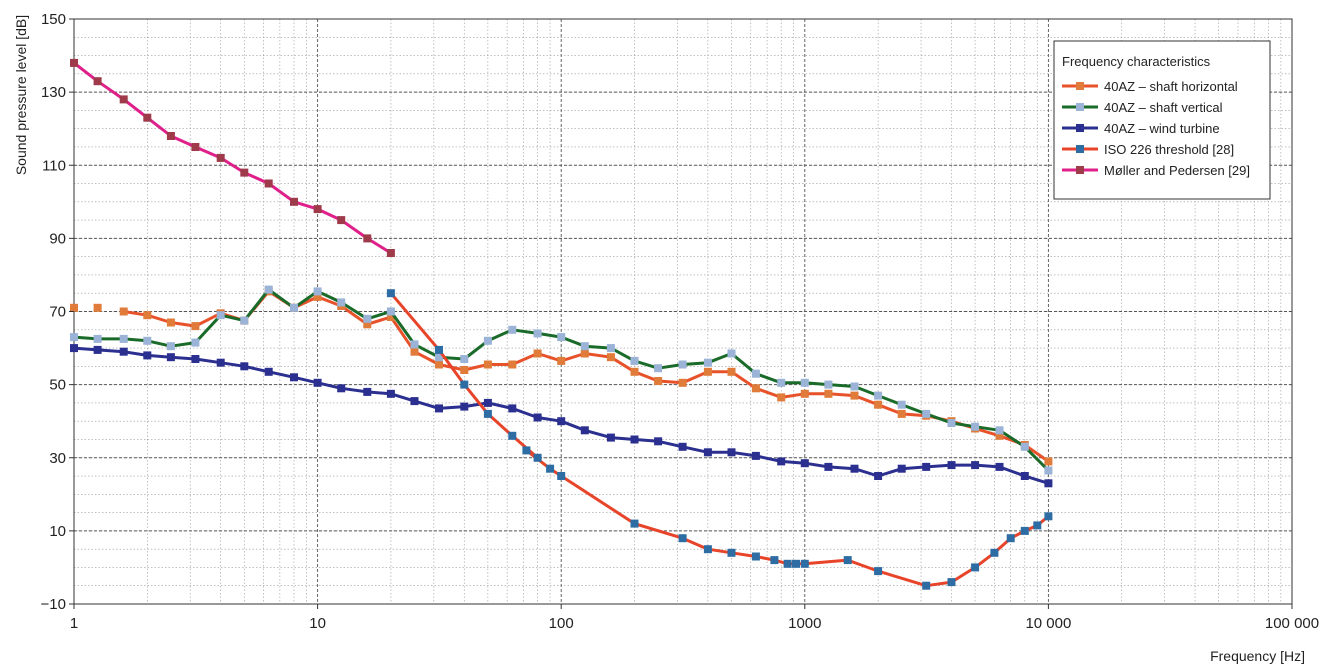 The image size is (1333, 669). Describe the element at coordinates (1150, 86) in the screenshot. I see `legend-item: 40AZ – shaft horizontal` at that location.